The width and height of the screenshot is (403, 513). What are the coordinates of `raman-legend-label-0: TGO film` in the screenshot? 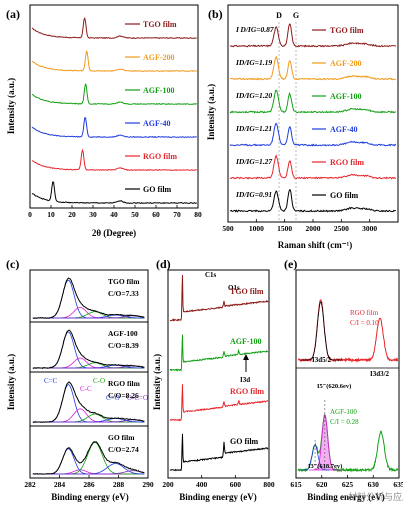 It's located at (347, 30).